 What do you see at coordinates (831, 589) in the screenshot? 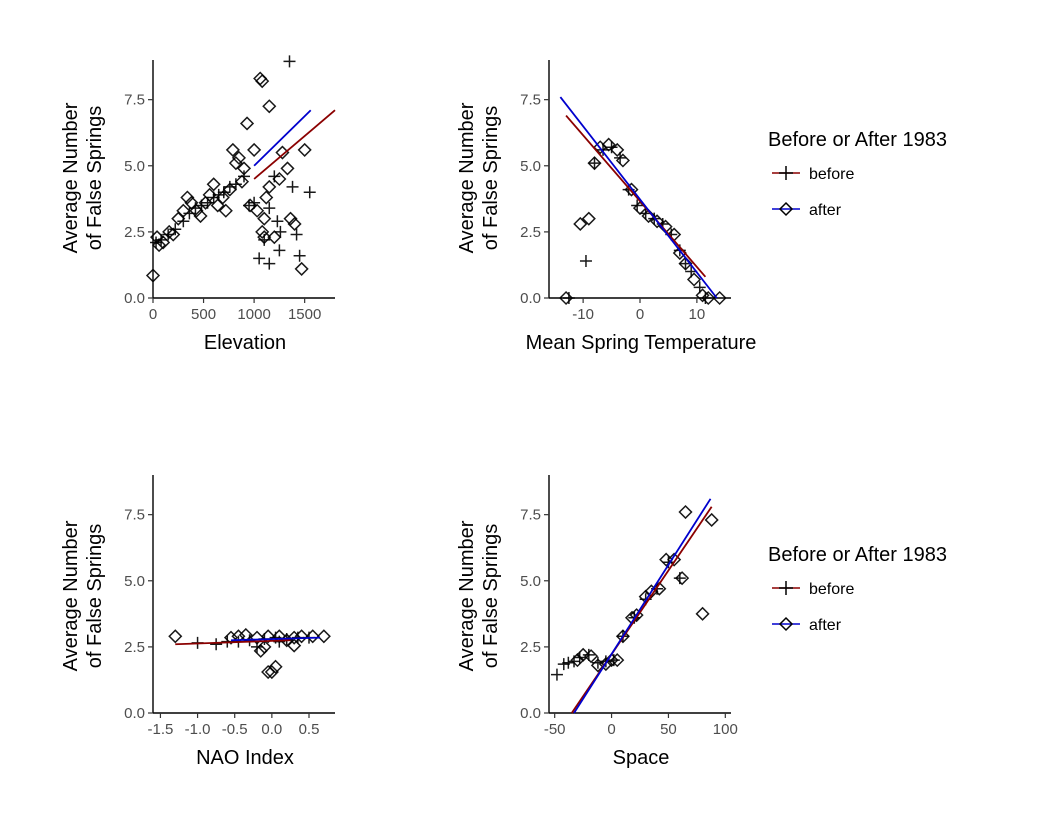
I see `legend-before-label: before` at bounding box center [831, 589].